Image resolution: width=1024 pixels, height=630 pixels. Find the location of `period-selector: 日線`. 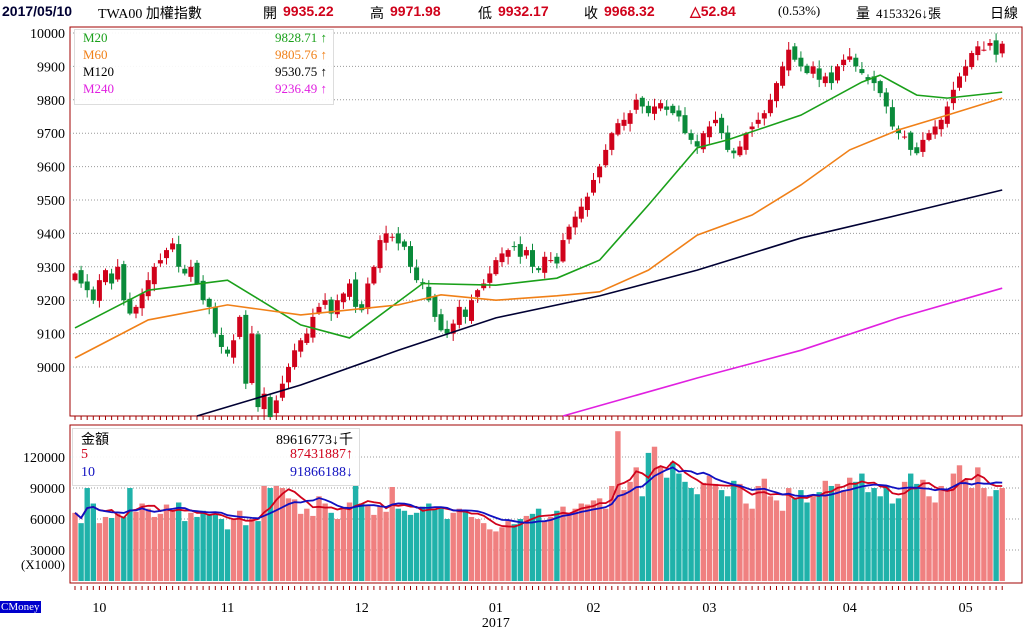

period-selector: 日線 is located at coordinates (1004, 14).